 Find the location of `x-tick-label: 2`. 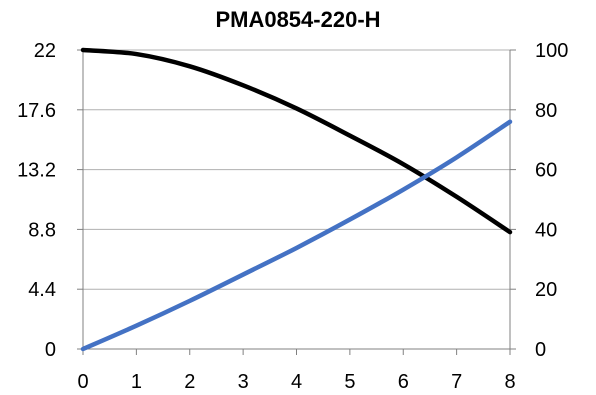

x-tick-label: 2 is located at coordinates (189, 382).